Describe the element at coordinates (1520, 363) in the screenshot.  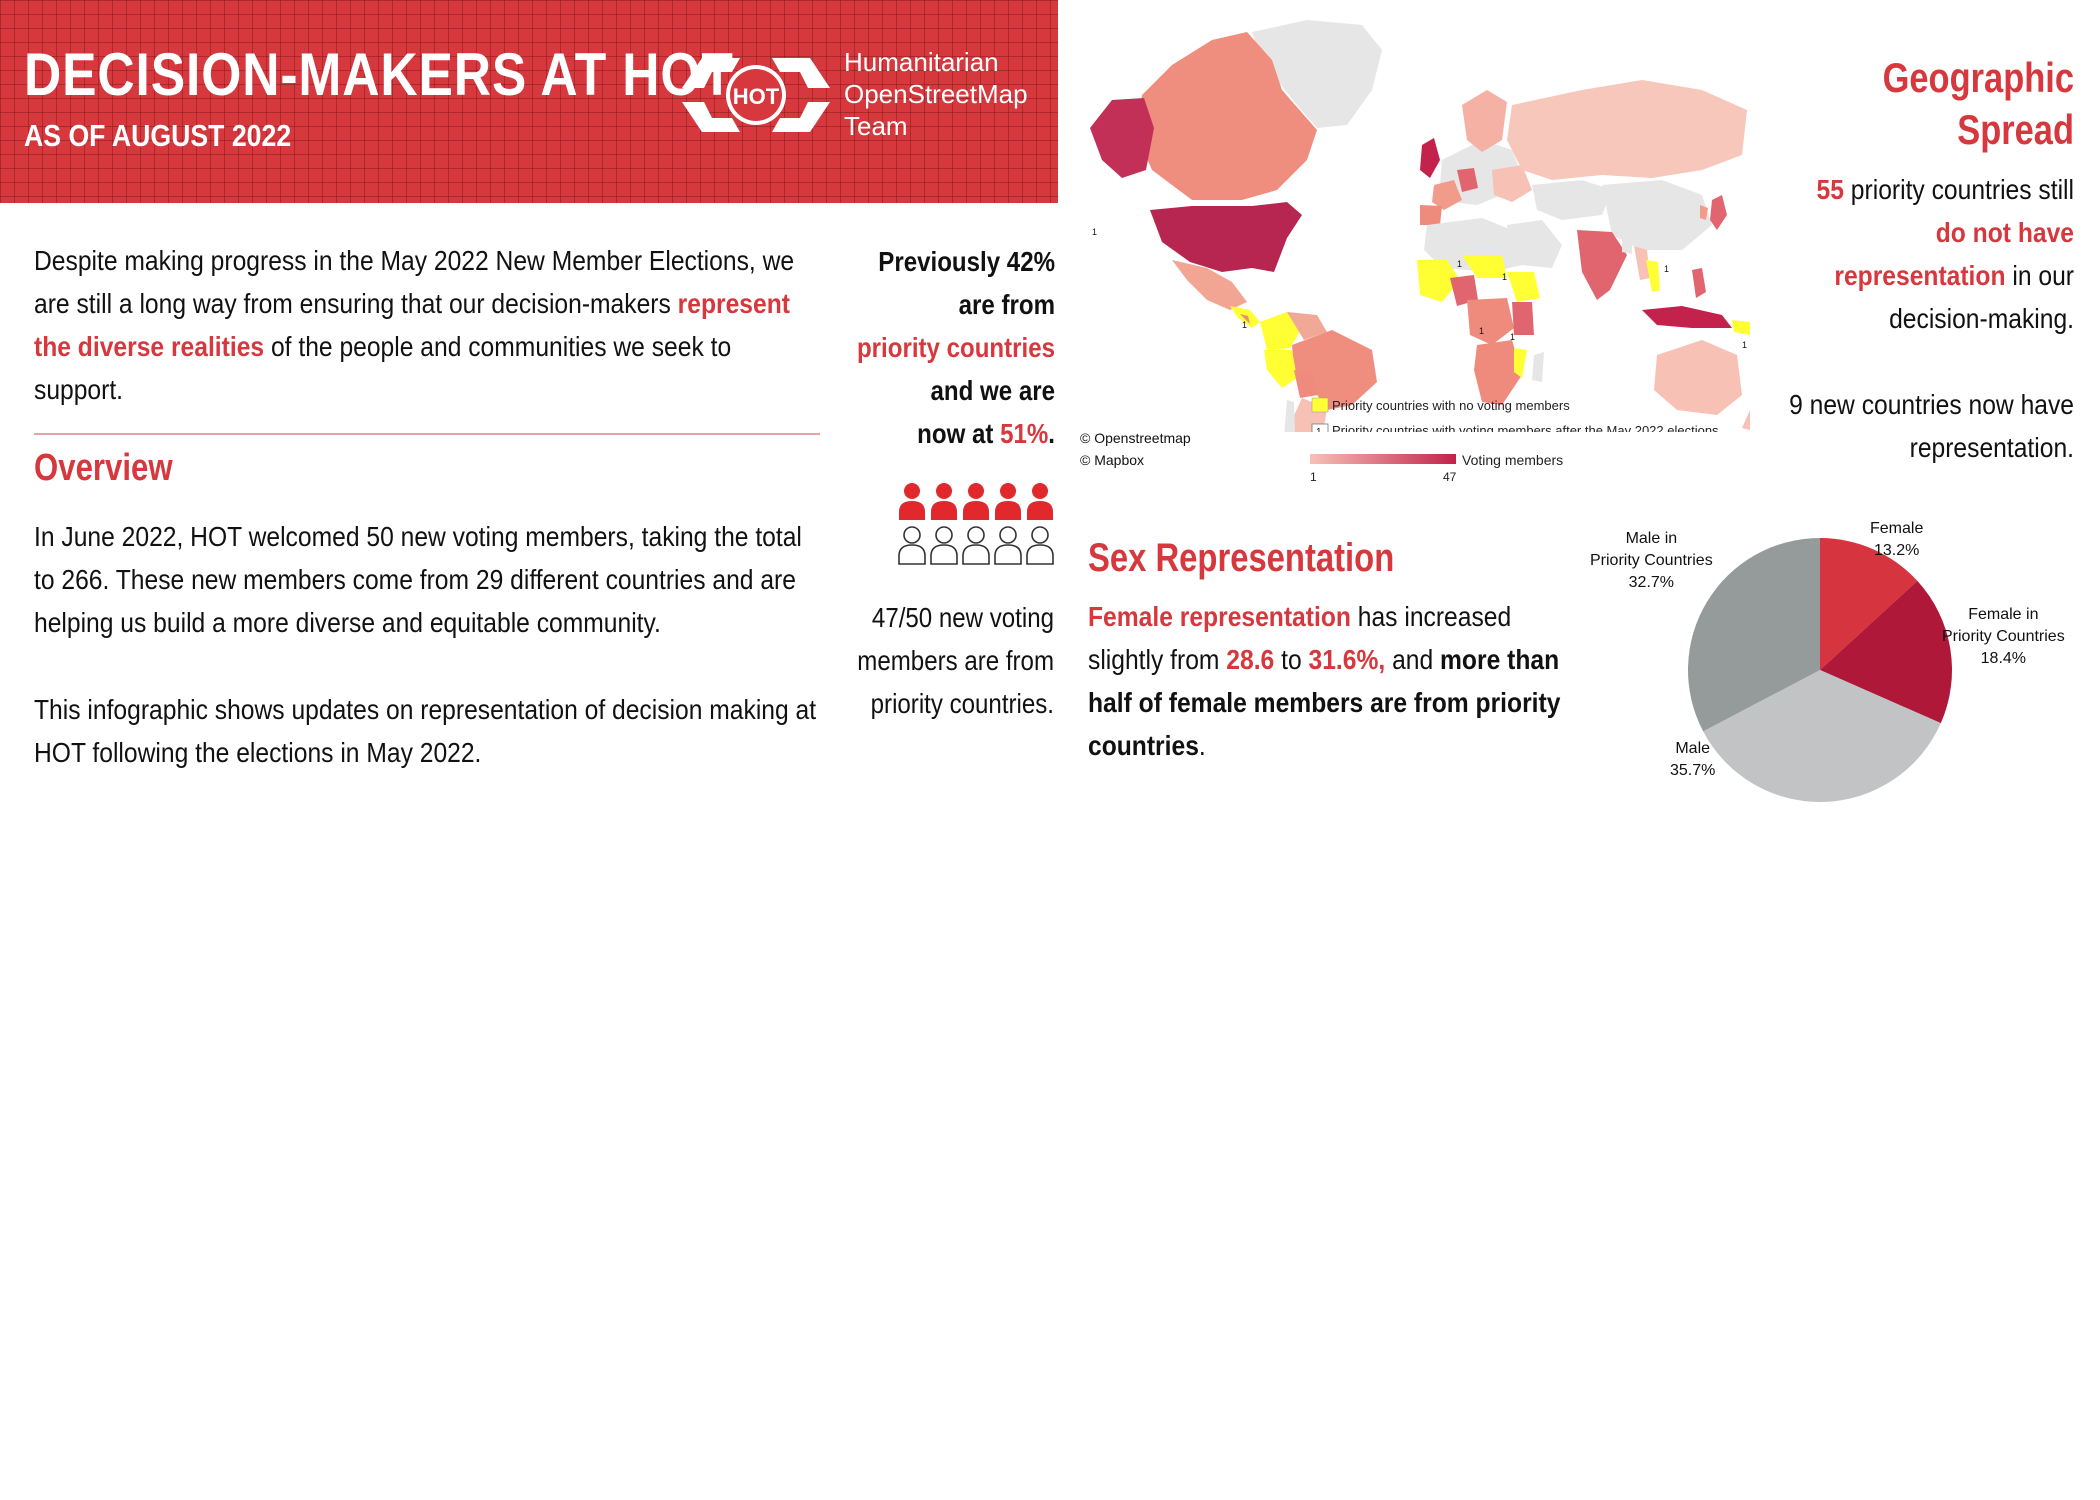
I see `map-mozambique` at that location.